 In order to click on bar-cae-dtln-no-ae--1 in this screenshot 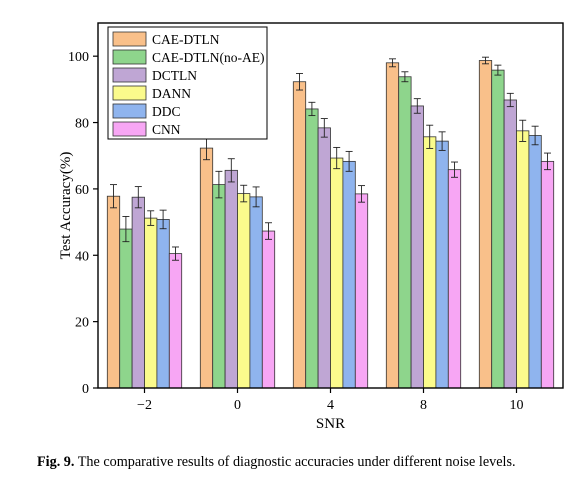, I will do `click(219, 286)`.